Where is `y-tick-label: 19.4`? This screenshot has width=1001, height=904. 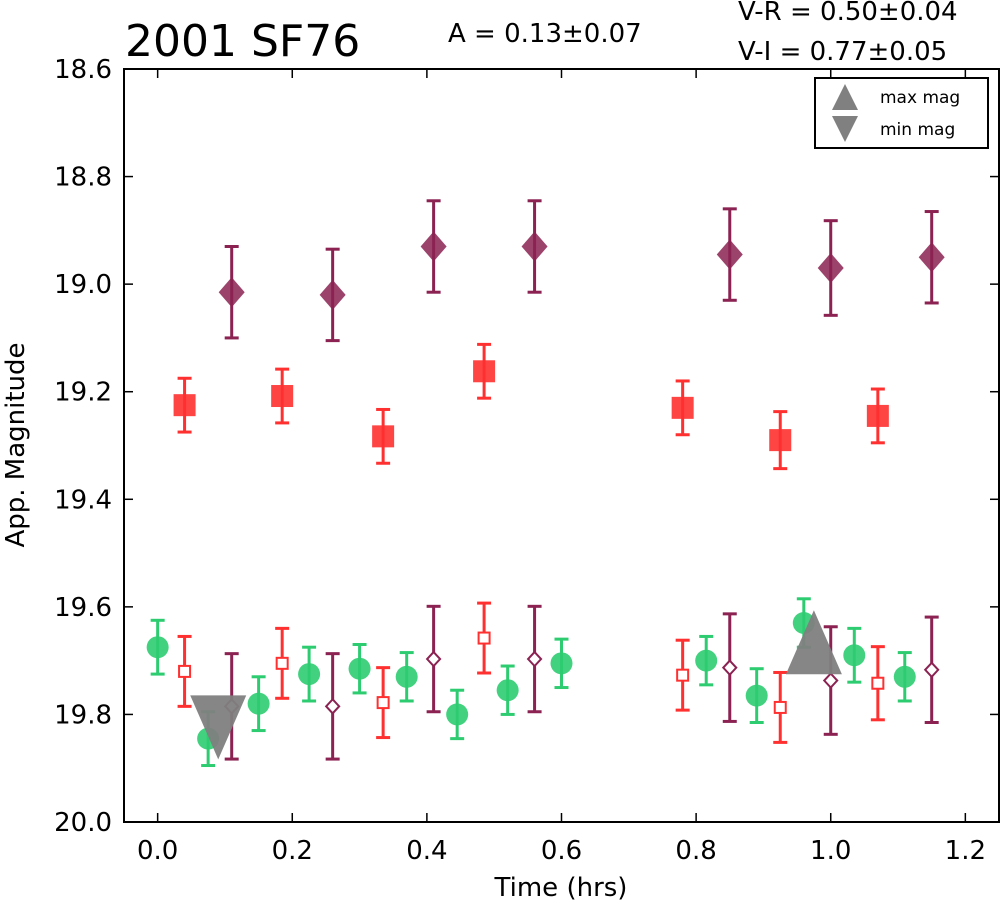 y-tick-label: 19.4 is located at coordinates (83, 500).